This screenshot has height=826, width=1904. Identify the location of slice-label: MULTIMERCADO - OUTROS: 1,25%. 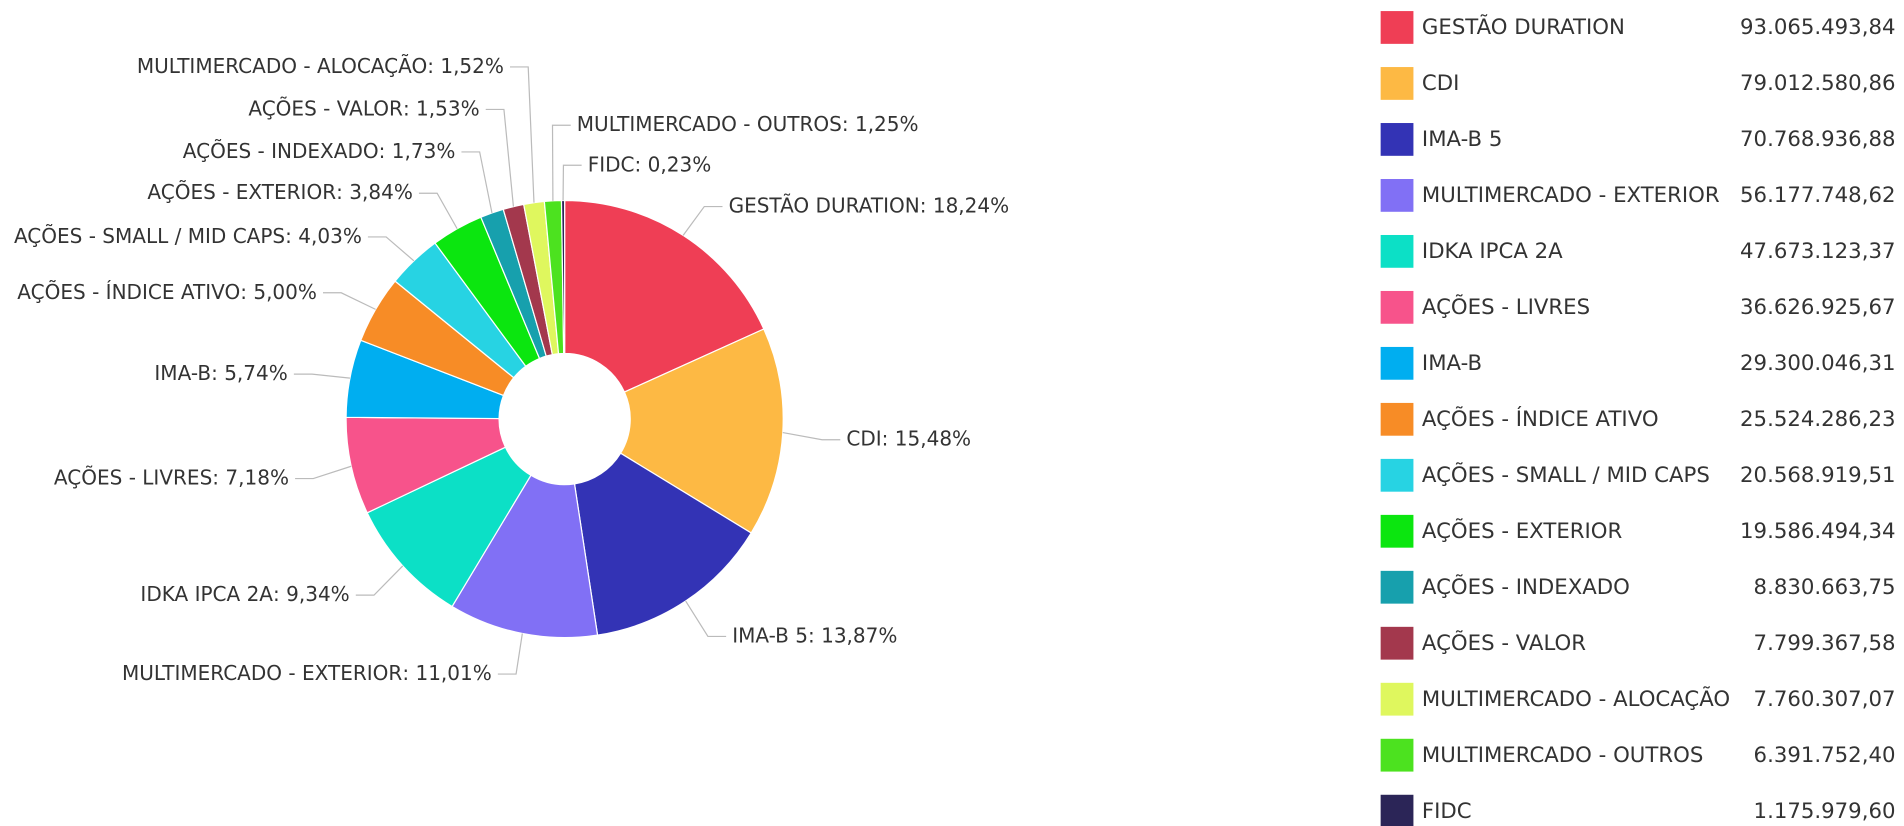
(748, 124).